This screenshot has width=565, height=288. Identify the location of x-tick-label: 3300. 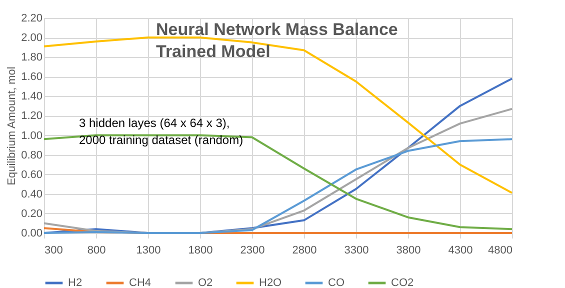
(356, 250).